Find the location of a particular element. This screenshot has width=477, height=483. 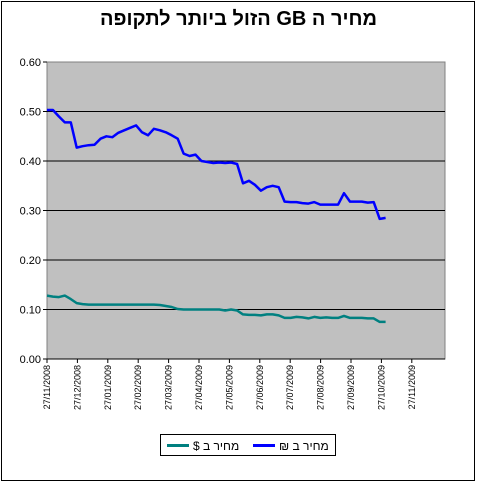

x-tick-label: 27/09/2009 is located at coordinates (351, 387).